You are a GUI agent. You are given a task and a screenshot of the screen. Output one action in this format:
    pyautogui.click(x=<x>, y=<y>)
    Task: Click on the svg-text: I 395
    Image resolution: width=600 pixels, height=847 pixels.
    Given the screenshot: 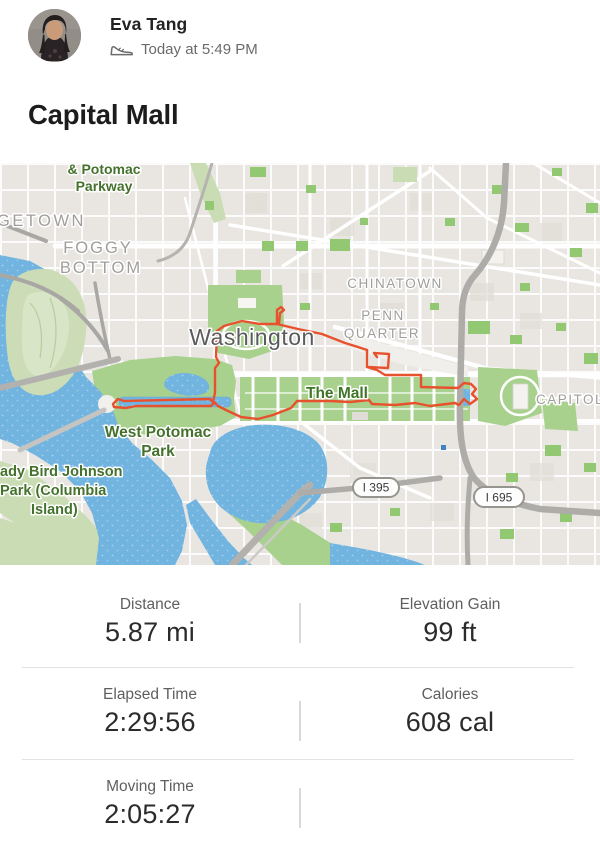 What is the action you would take?
    pyautogui.click(x=376, y=488)
    